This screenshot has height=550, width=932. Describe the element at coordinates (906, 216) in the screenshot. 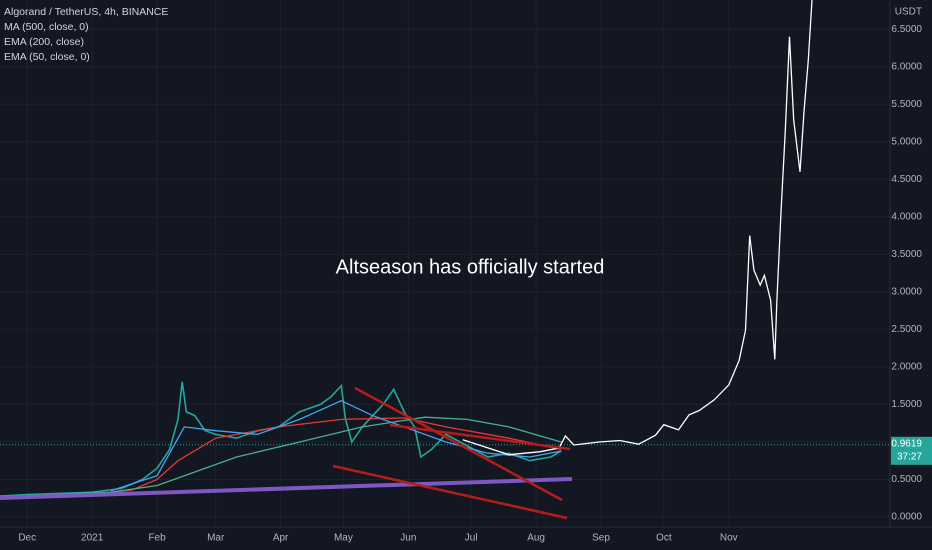

I see `y-tick-label: 4.0000` at that location.